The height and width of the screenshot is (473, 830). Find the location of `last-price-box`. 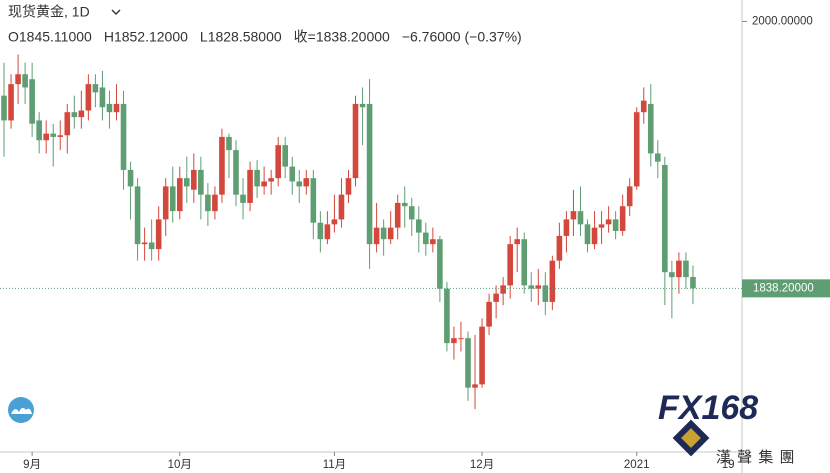

last-price-box is located at coordinates (786, 288).